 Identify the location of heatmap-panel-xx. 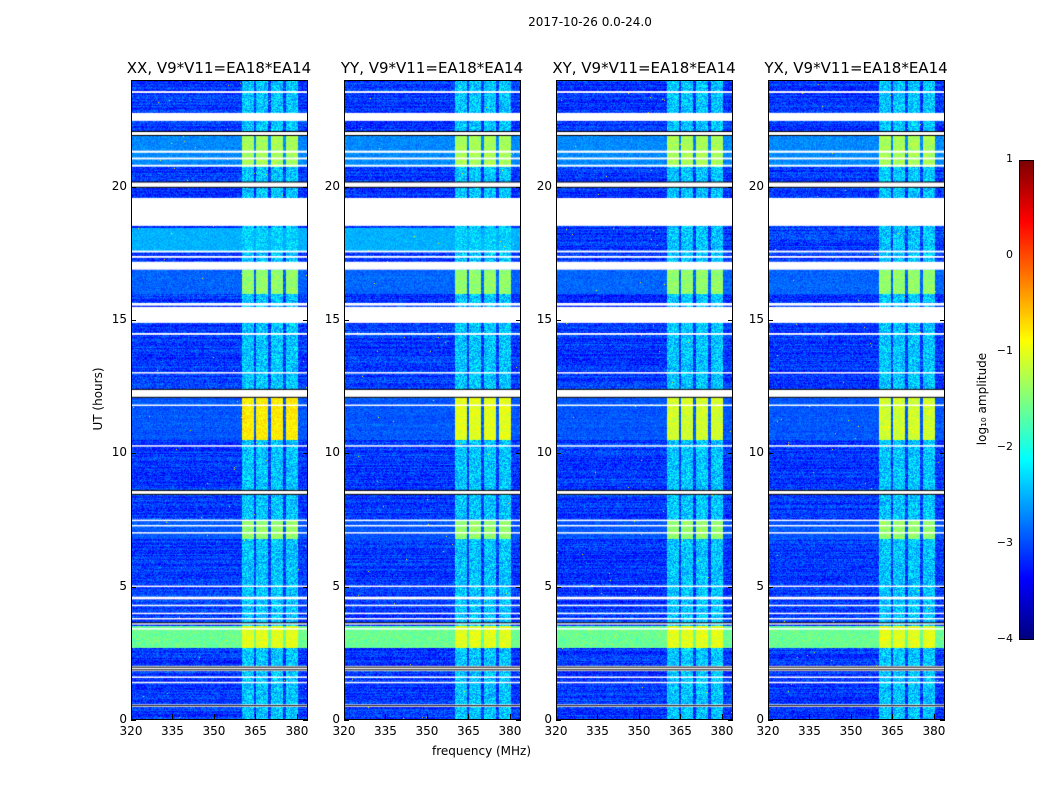
(219, 400).